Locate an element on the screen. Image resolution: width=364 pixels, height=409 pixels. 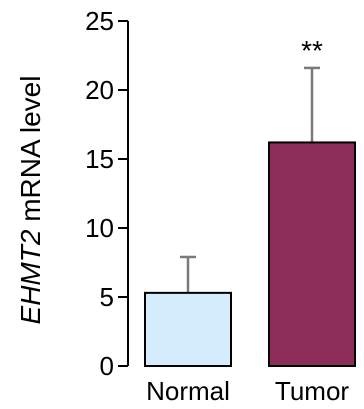
y-tick-label: 20 is located at coordinates (99, 90).